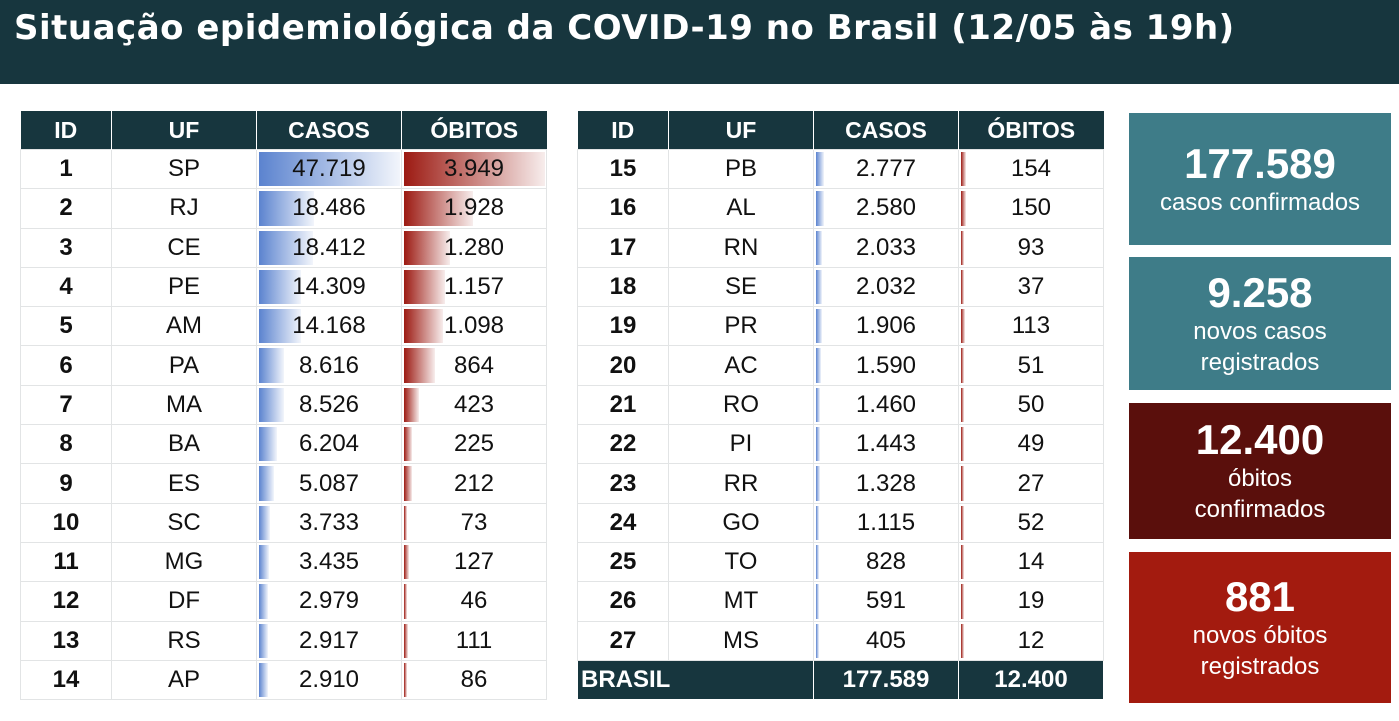  Describe the element at coordinates (184, 522) in the screenshot. I see `row-uf: SC` at that location.